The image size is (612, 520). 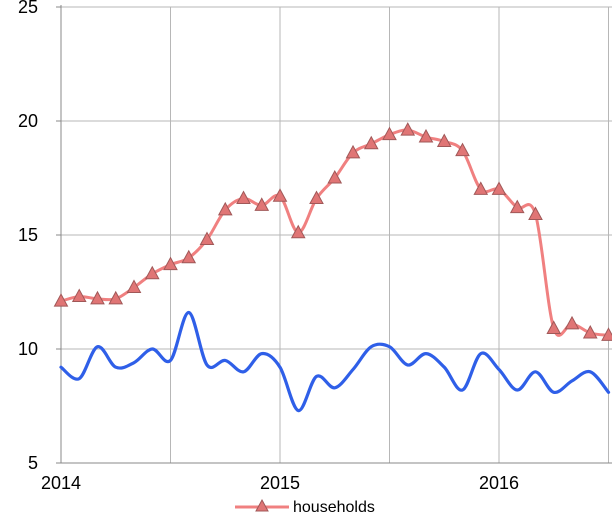 I want to click on legend-marker-households, so click(x=262, y=505).